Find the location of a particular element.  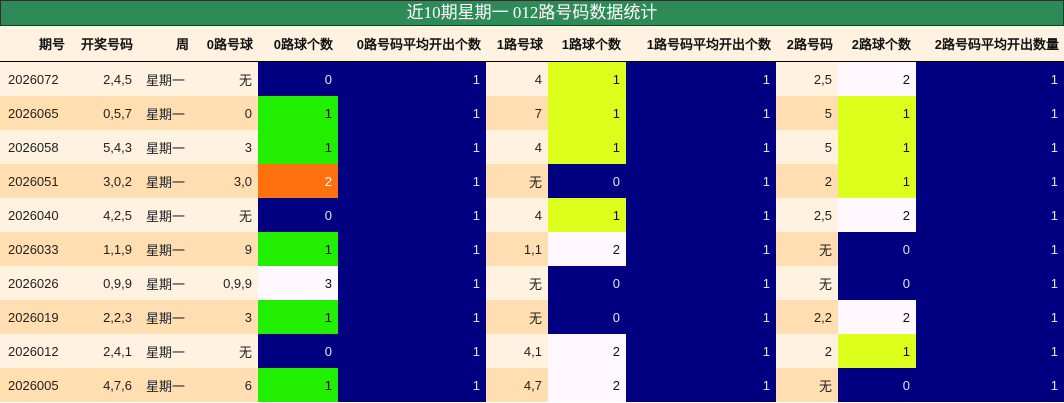

cell-draw-numbers: 2,4,1 is located at coordinates (104, 351).